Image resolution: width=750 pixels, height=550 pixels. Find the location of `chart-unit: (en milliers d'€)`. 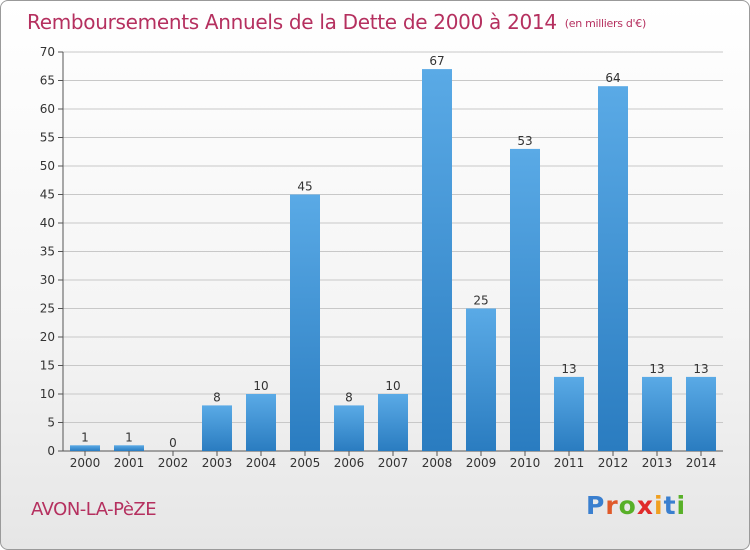

chart-unit: (en milliers d'€) is located at coordinates (605, 23).